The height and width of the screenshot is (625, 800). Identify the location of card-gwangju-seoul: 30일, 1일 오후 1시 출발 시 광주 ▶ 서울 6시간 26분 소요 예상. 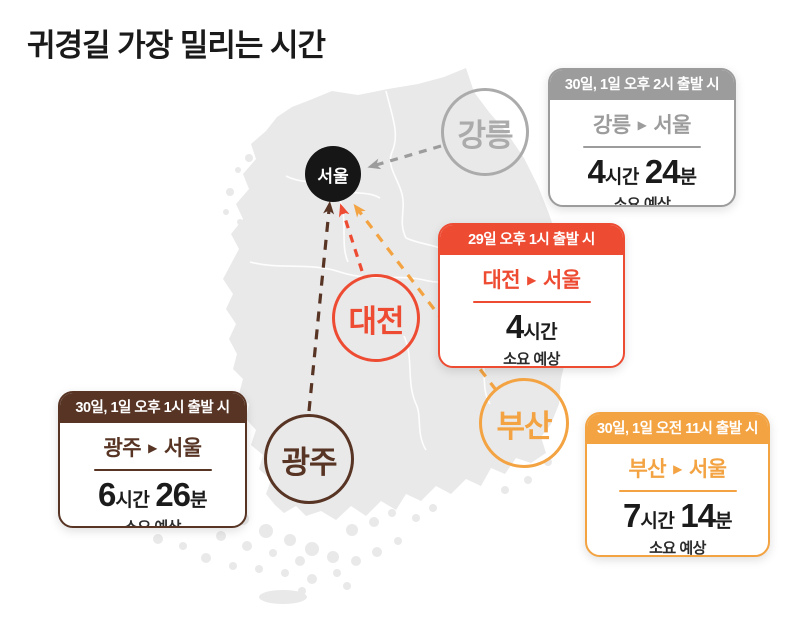
(152, 459).